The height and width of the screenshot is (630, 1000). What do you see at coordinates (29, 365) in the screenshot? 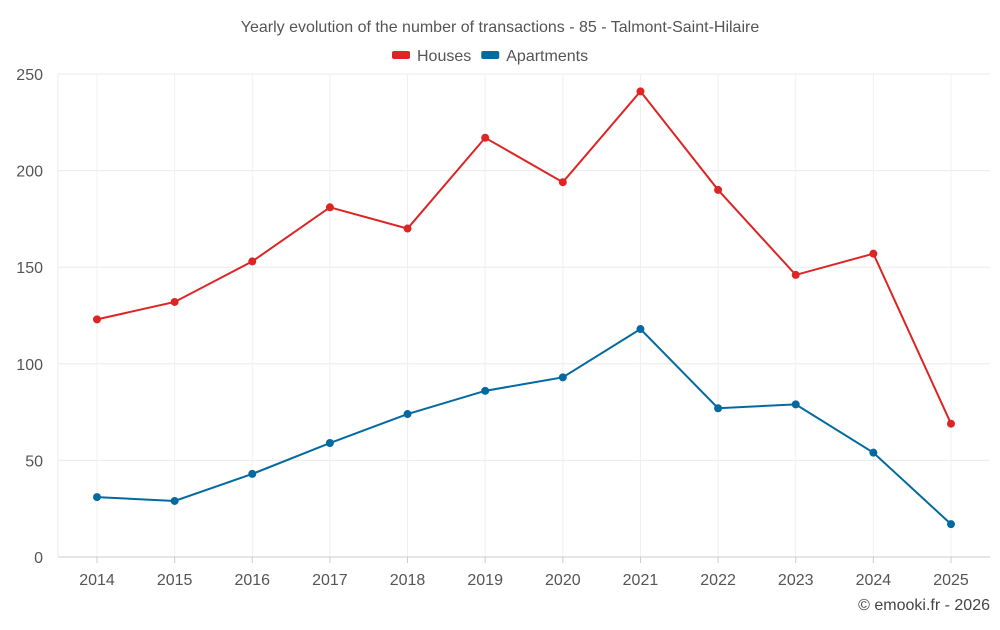
I see `y-tick-label: 100` at bounding box center [29, 365].